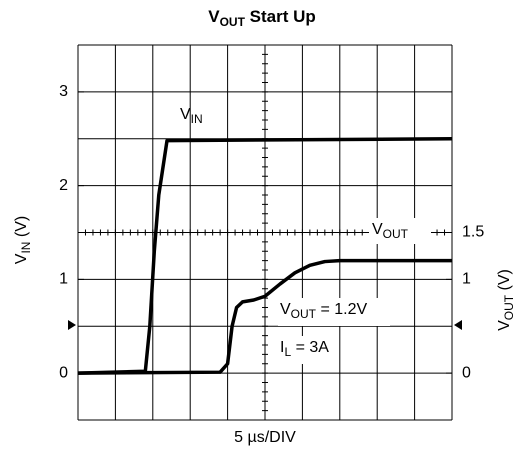  I want to click on y2-axis-label: VOUT (V), so click(506, 300).